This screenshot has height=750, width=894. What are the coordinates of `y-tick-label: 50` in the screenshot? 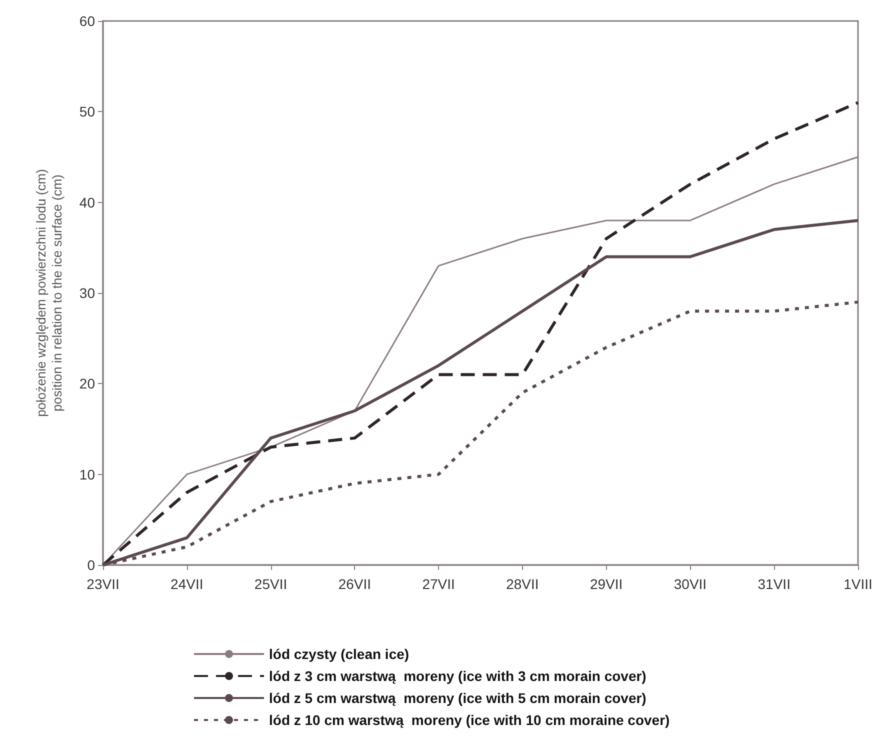 It's located at (87, 112).